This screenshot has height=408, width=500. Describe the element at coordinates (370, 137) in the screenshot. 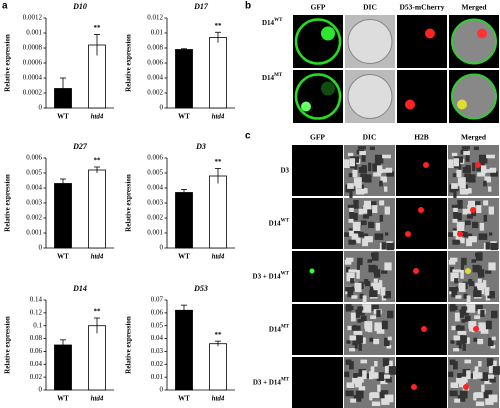

I see `column-header: DIC` at that location.